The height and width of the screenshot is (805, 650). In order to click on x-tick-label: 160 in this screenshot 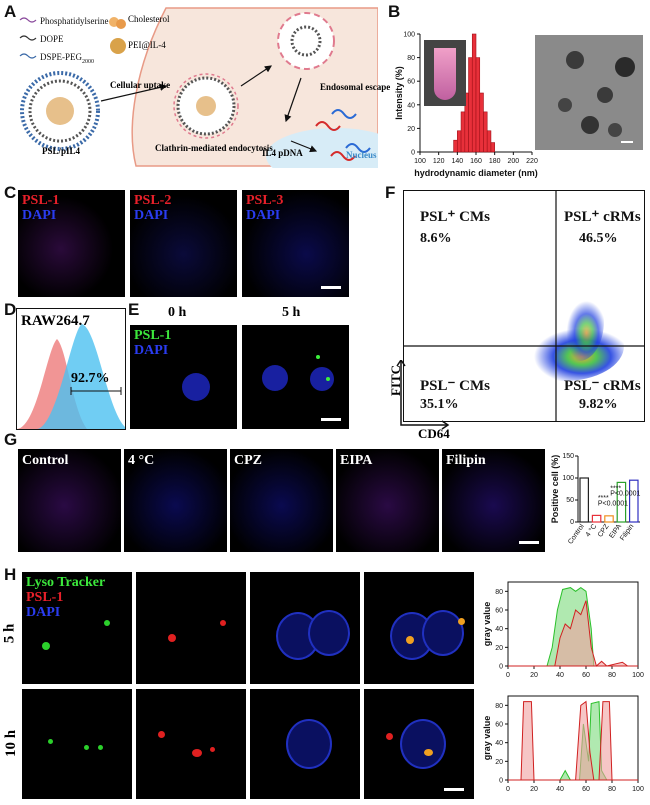, I will do `click(476, 161)`.